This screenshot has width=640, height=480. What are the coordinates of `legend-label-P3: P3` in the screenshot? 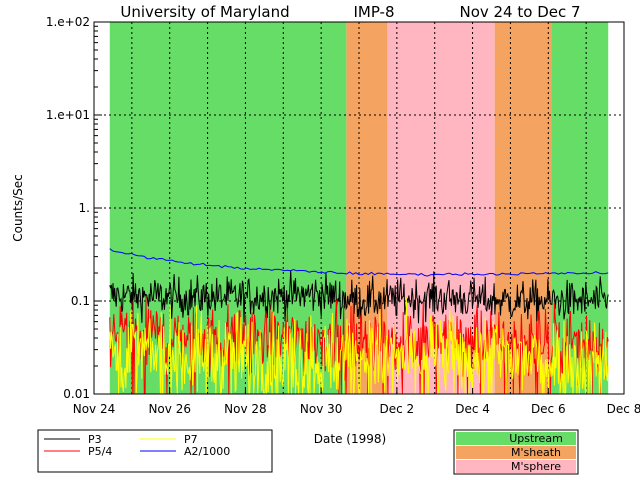 It's located at (95, 439).